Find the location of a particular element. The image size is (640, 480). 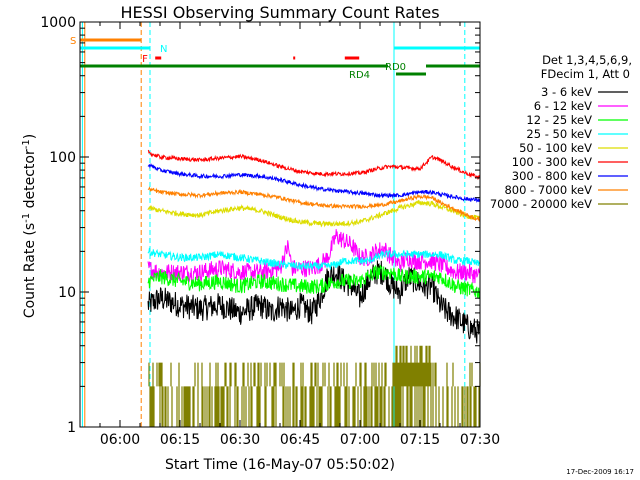

legend-label-2: 12 - 25 keV is located at coordinates (559, 120).